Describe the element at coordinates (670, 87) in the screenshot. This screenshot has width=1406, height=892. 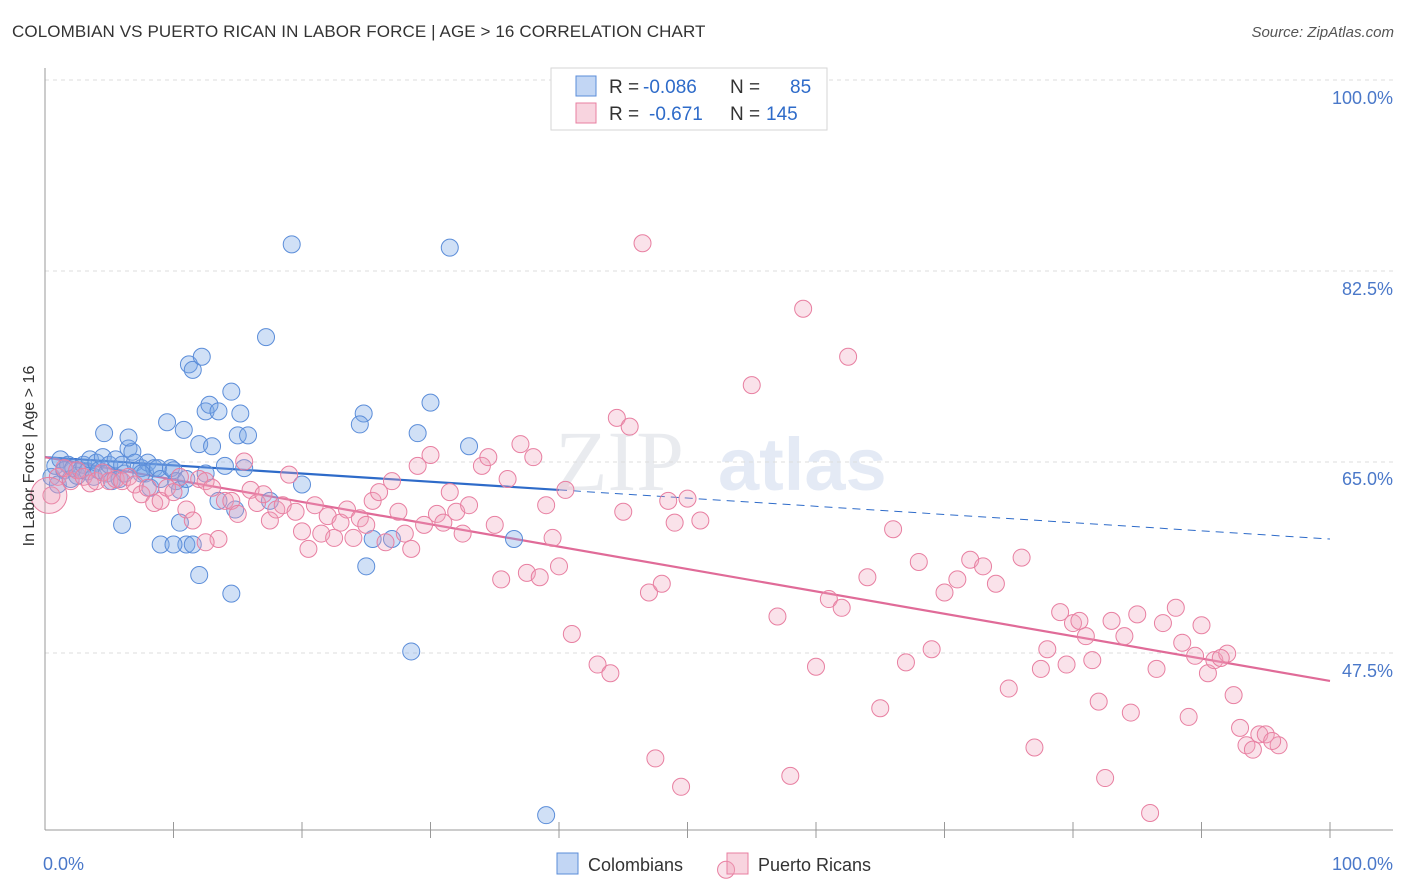
I see `legend-r-value-colombians: -0.086` at that location.